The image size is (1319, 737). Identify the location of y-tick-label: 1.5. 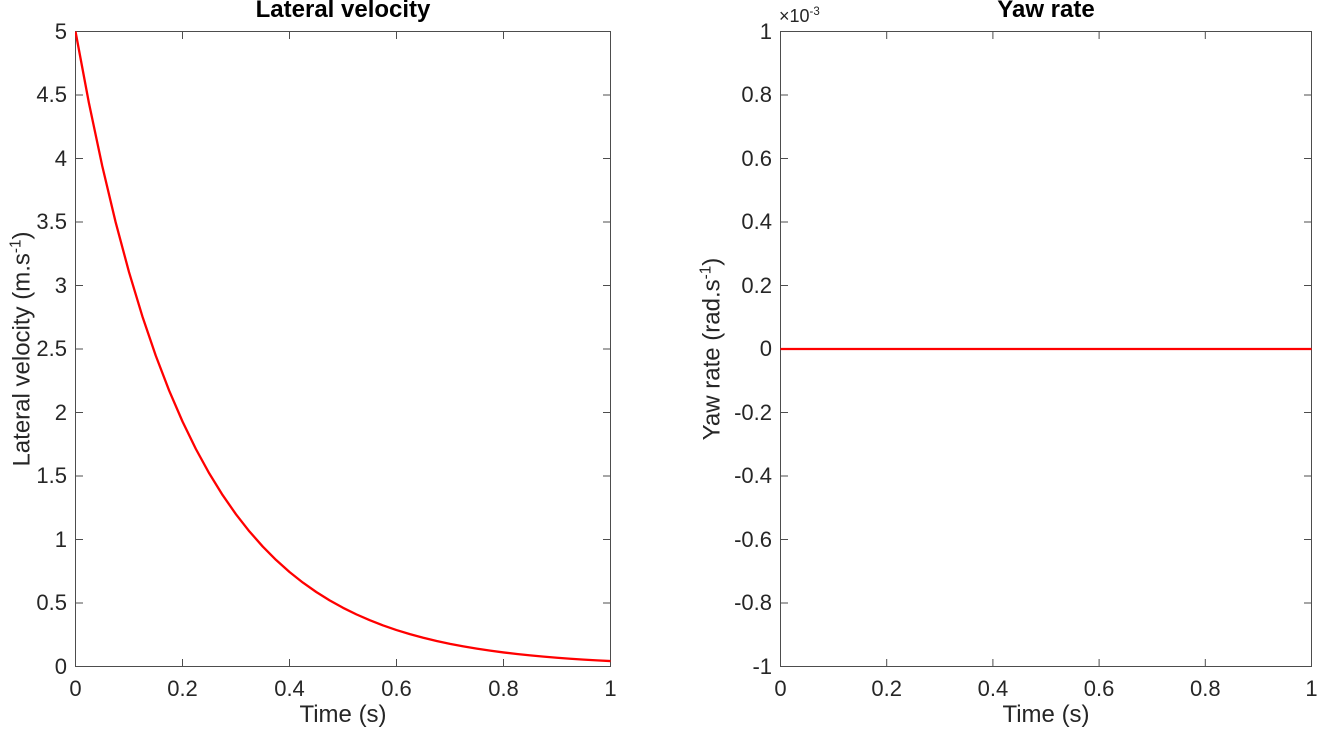
(51, 475).